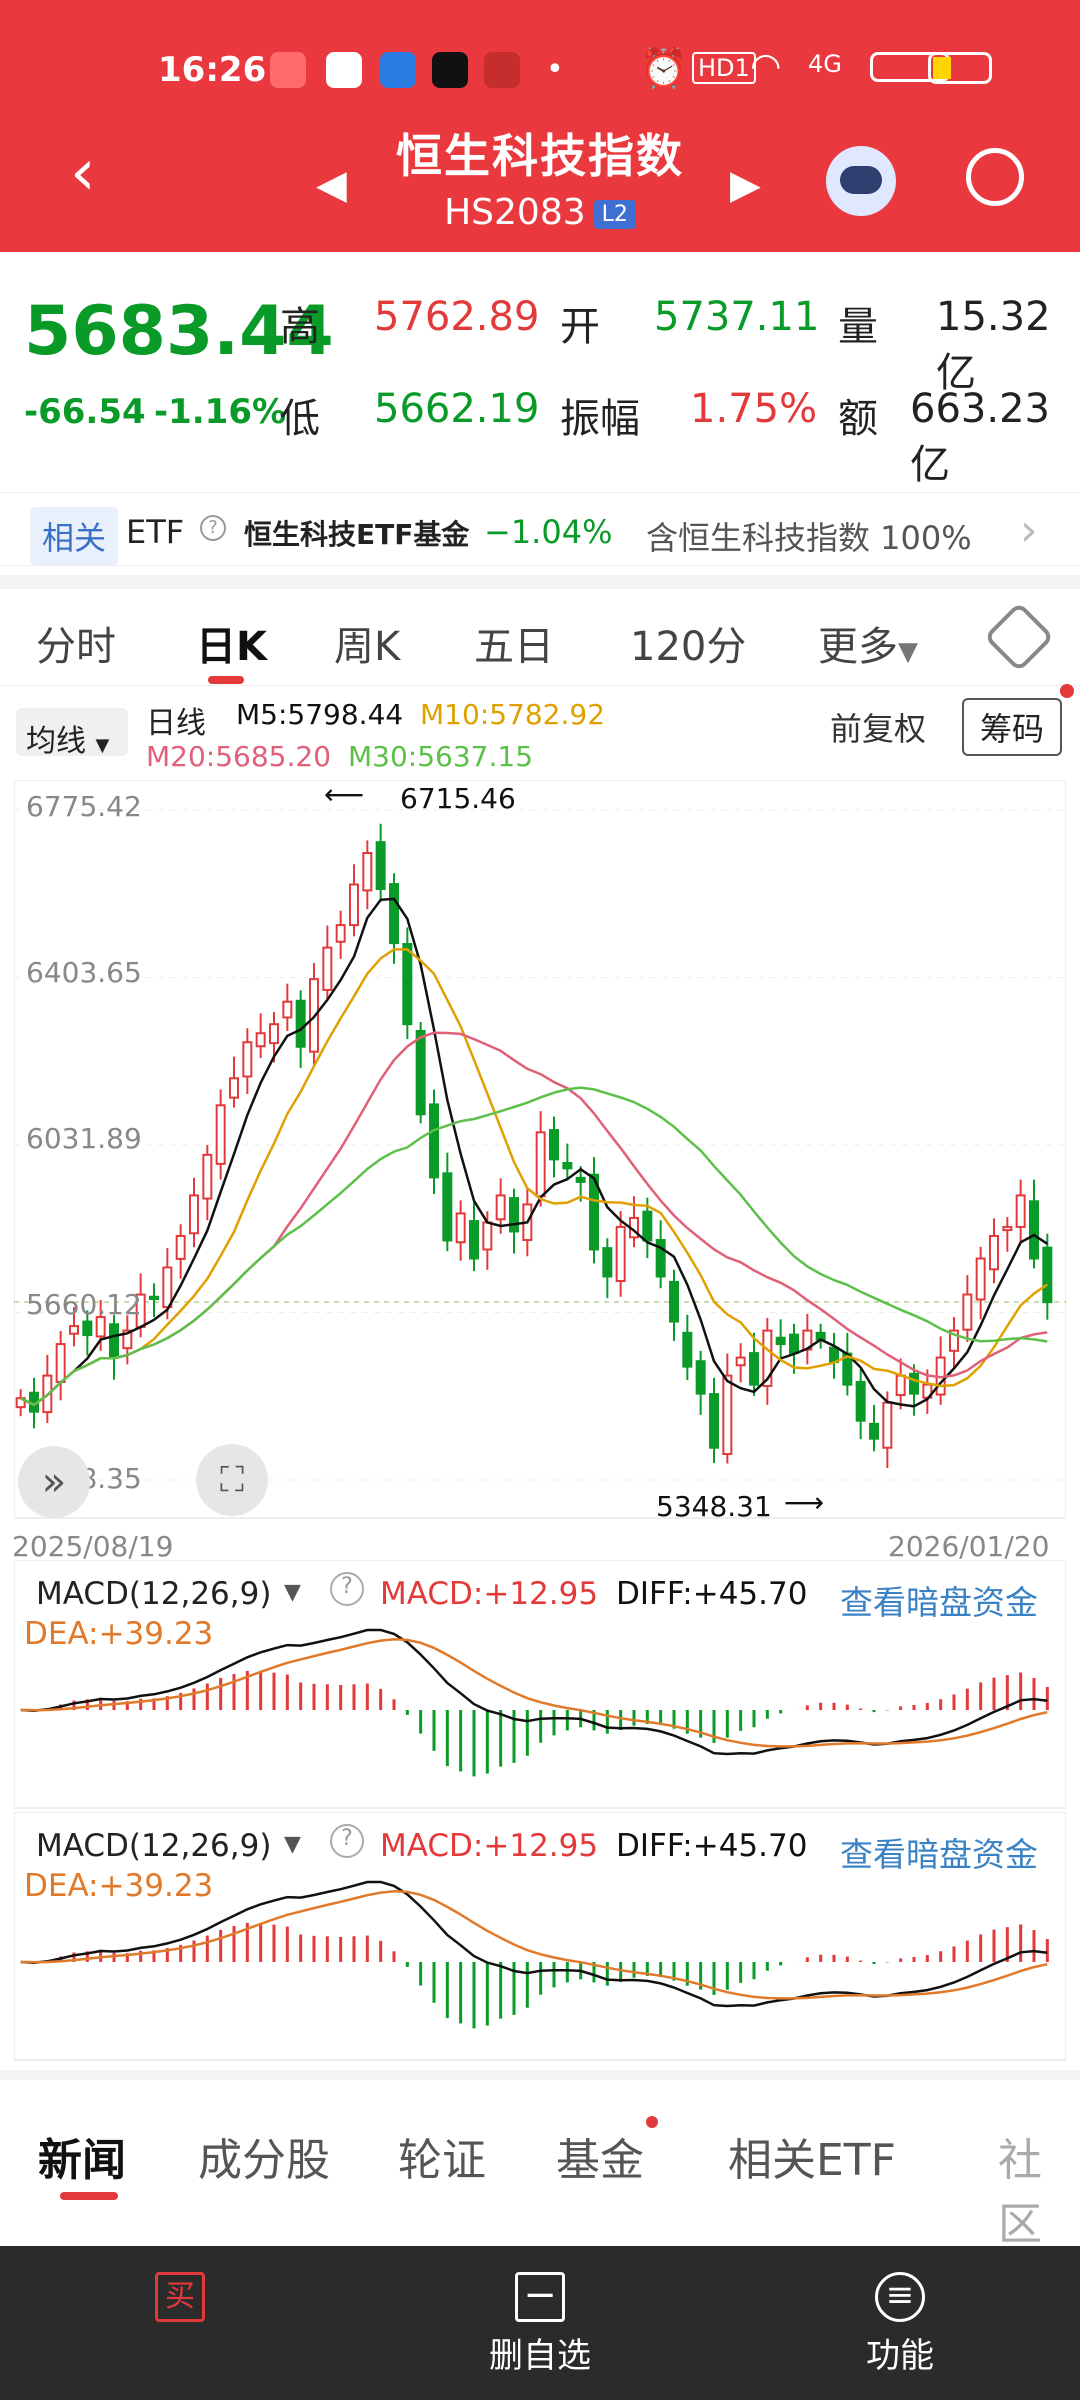 The width and height of the screenshot is (1080, 2400). I want to click on adjust-label: 前复权, so click(878, 729).